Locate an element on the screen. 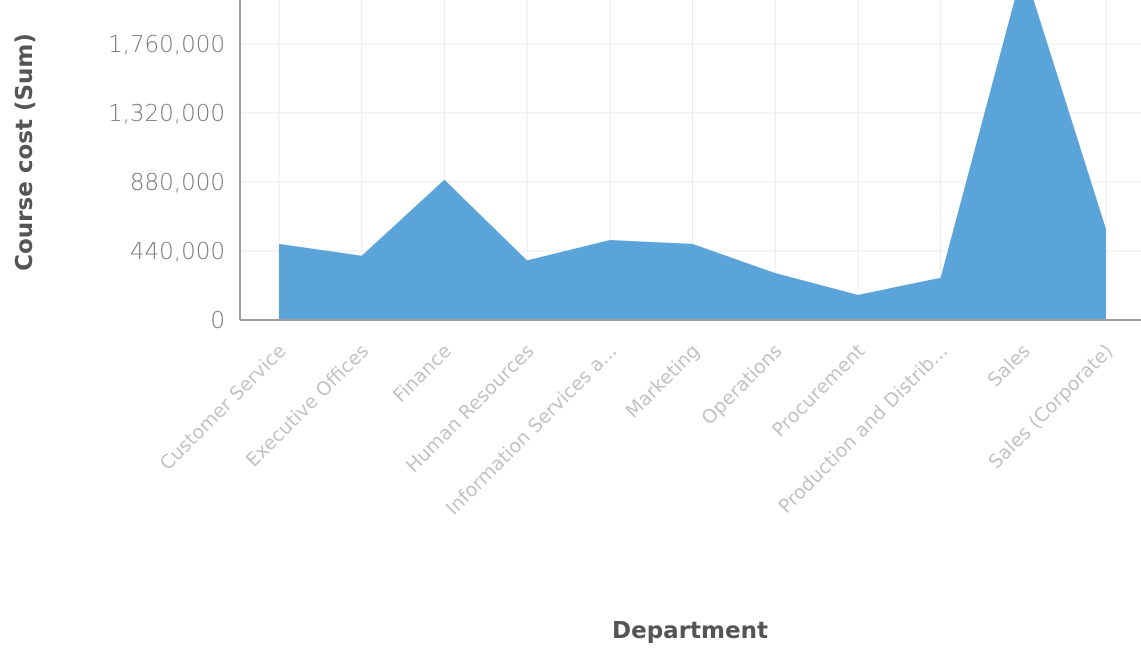 Image resolution: width=1141 pixels, height=650 pixels. x-tick-label: Marketing is located at coordinates (663, 381).